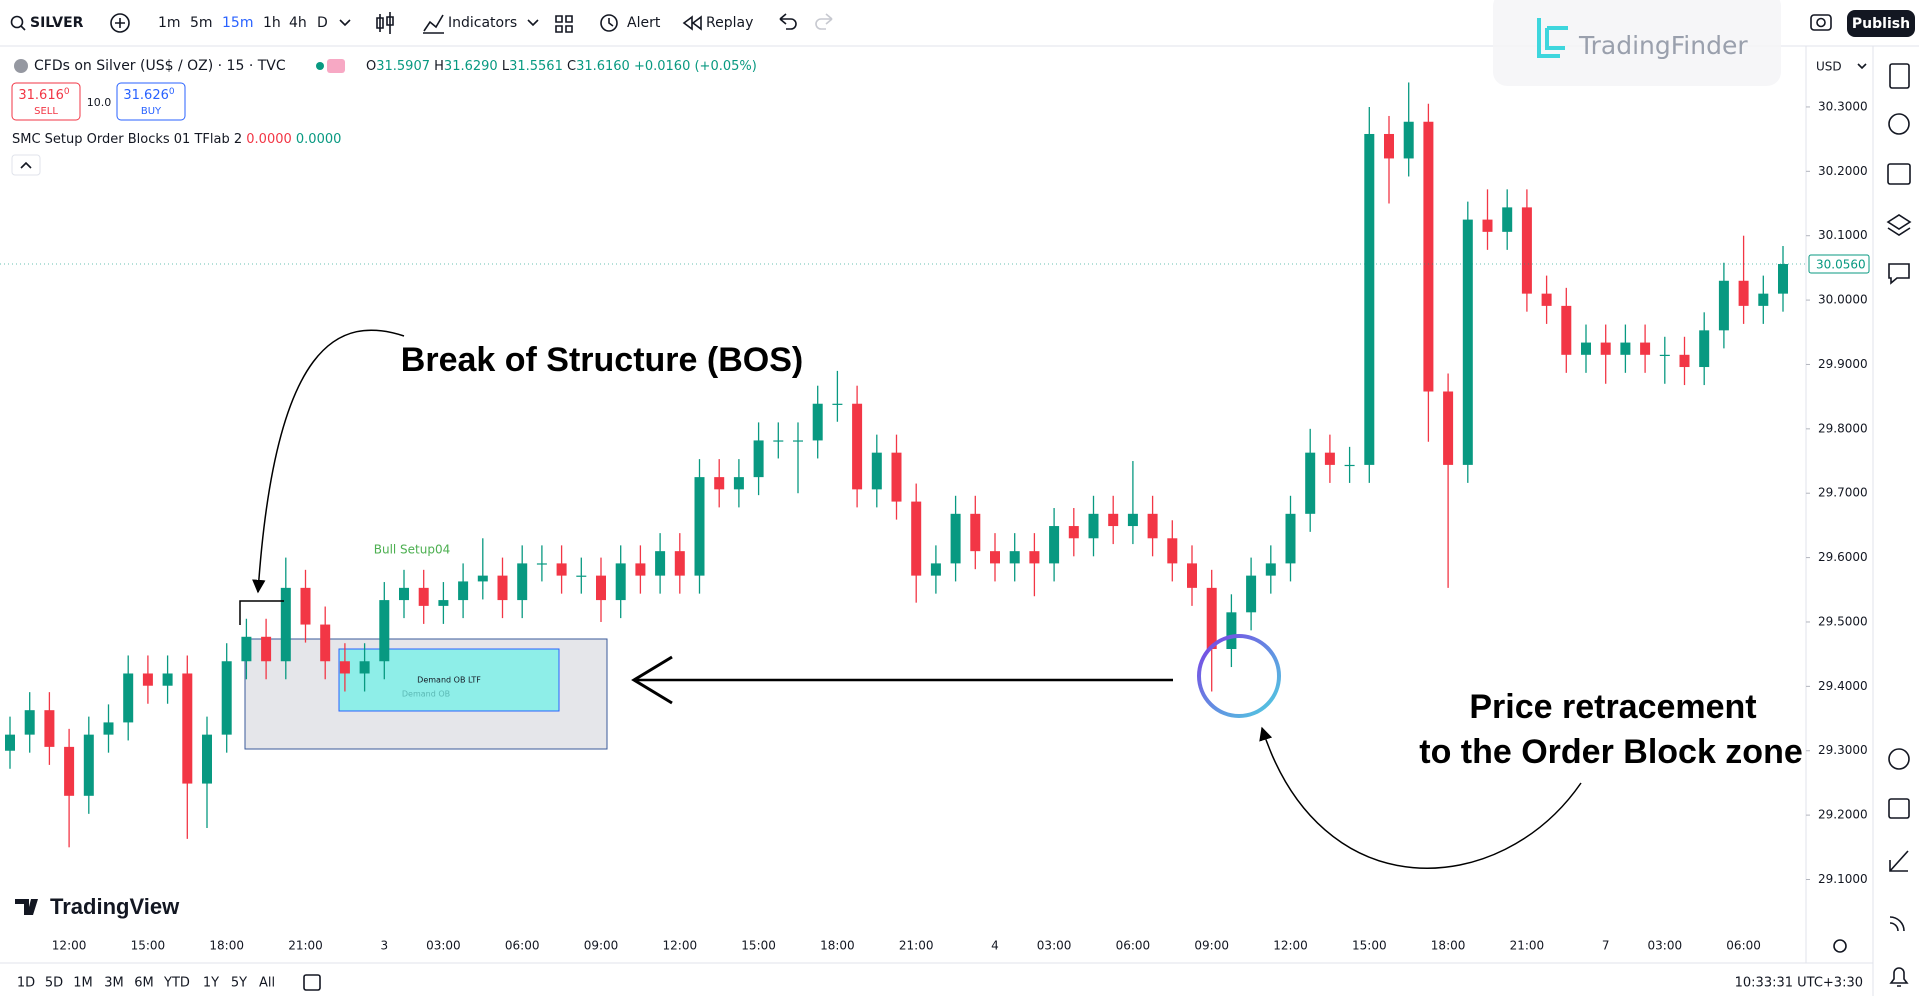 The width and height of the screenshot is (1919, 996). I want to click on last-price-box, so click(1839, 264).